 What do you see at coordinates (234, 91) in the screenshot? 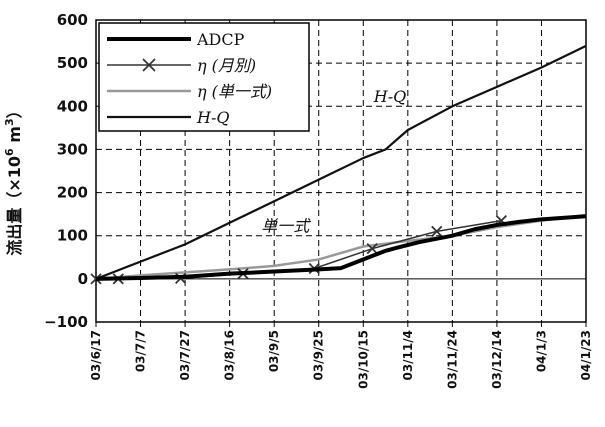
I see `legend-label: η (単一式)` at bounding box center [234, 91].